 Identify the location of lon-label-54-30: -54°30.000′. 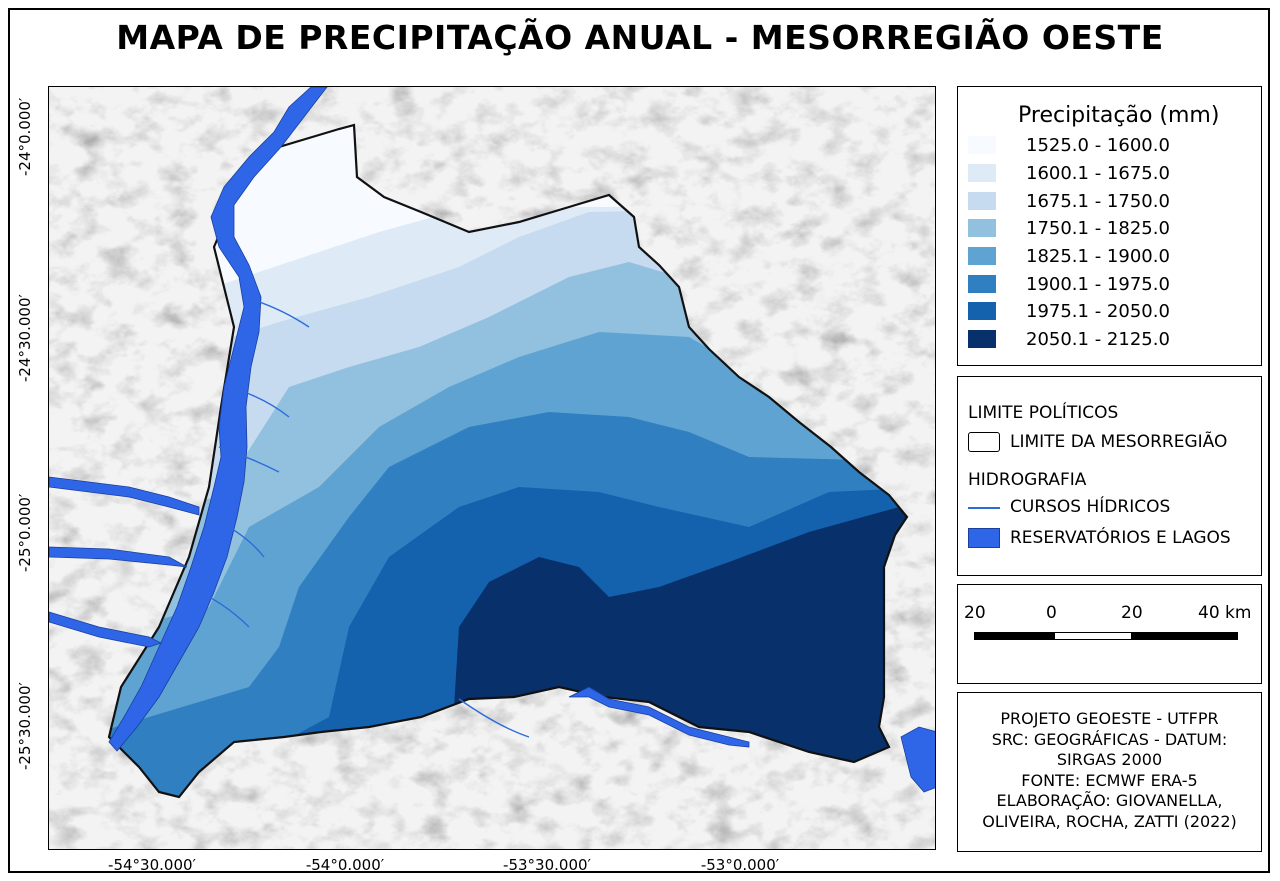
(152, 865).